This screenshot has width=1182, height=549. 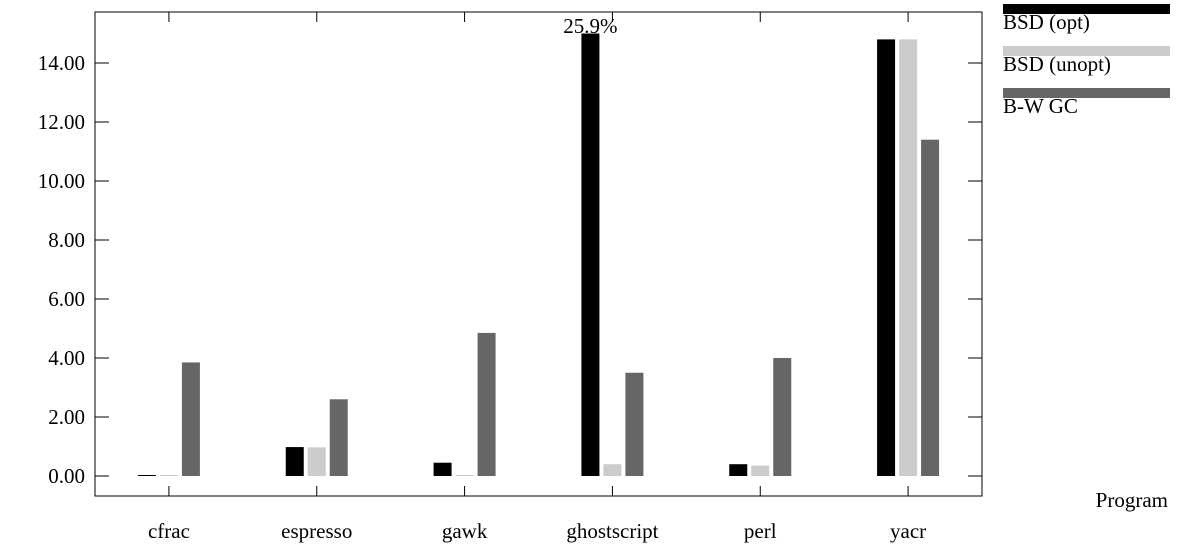 I want to click on x-axis-label: Program, so click(x=1132, y=500).